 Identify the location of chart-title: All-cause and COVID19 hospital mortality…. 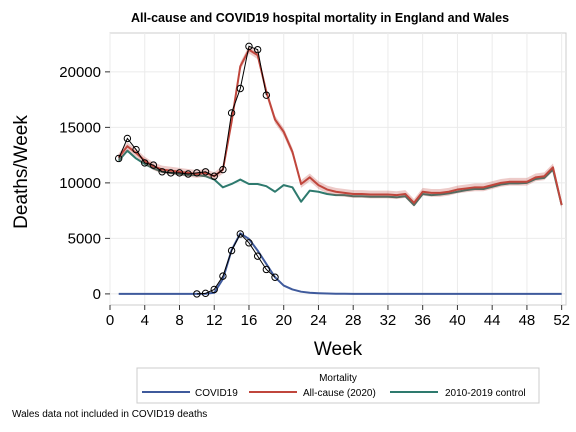
(320, 18).